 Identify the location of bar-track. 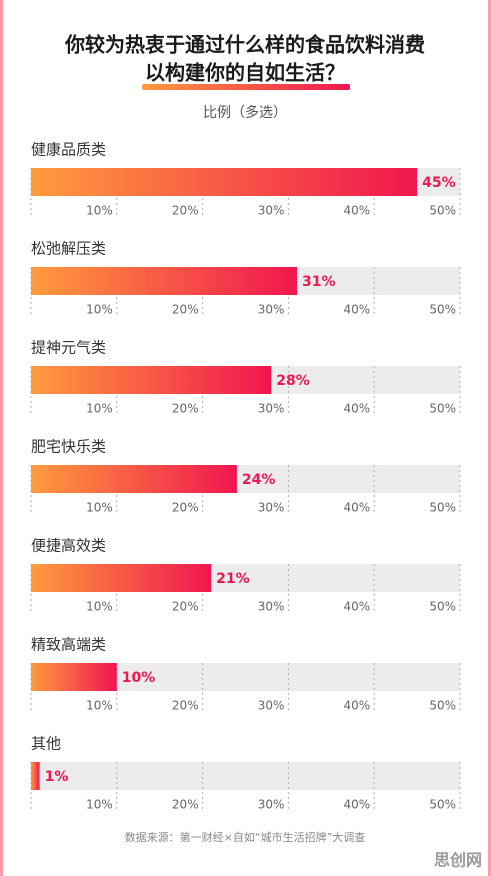
(245, 776).